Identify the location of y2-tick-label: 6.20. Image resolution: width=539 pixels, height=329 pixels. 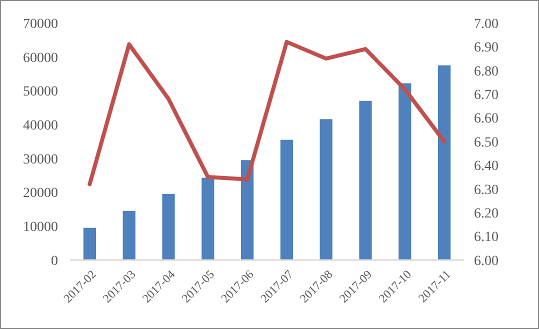
(486, 214).